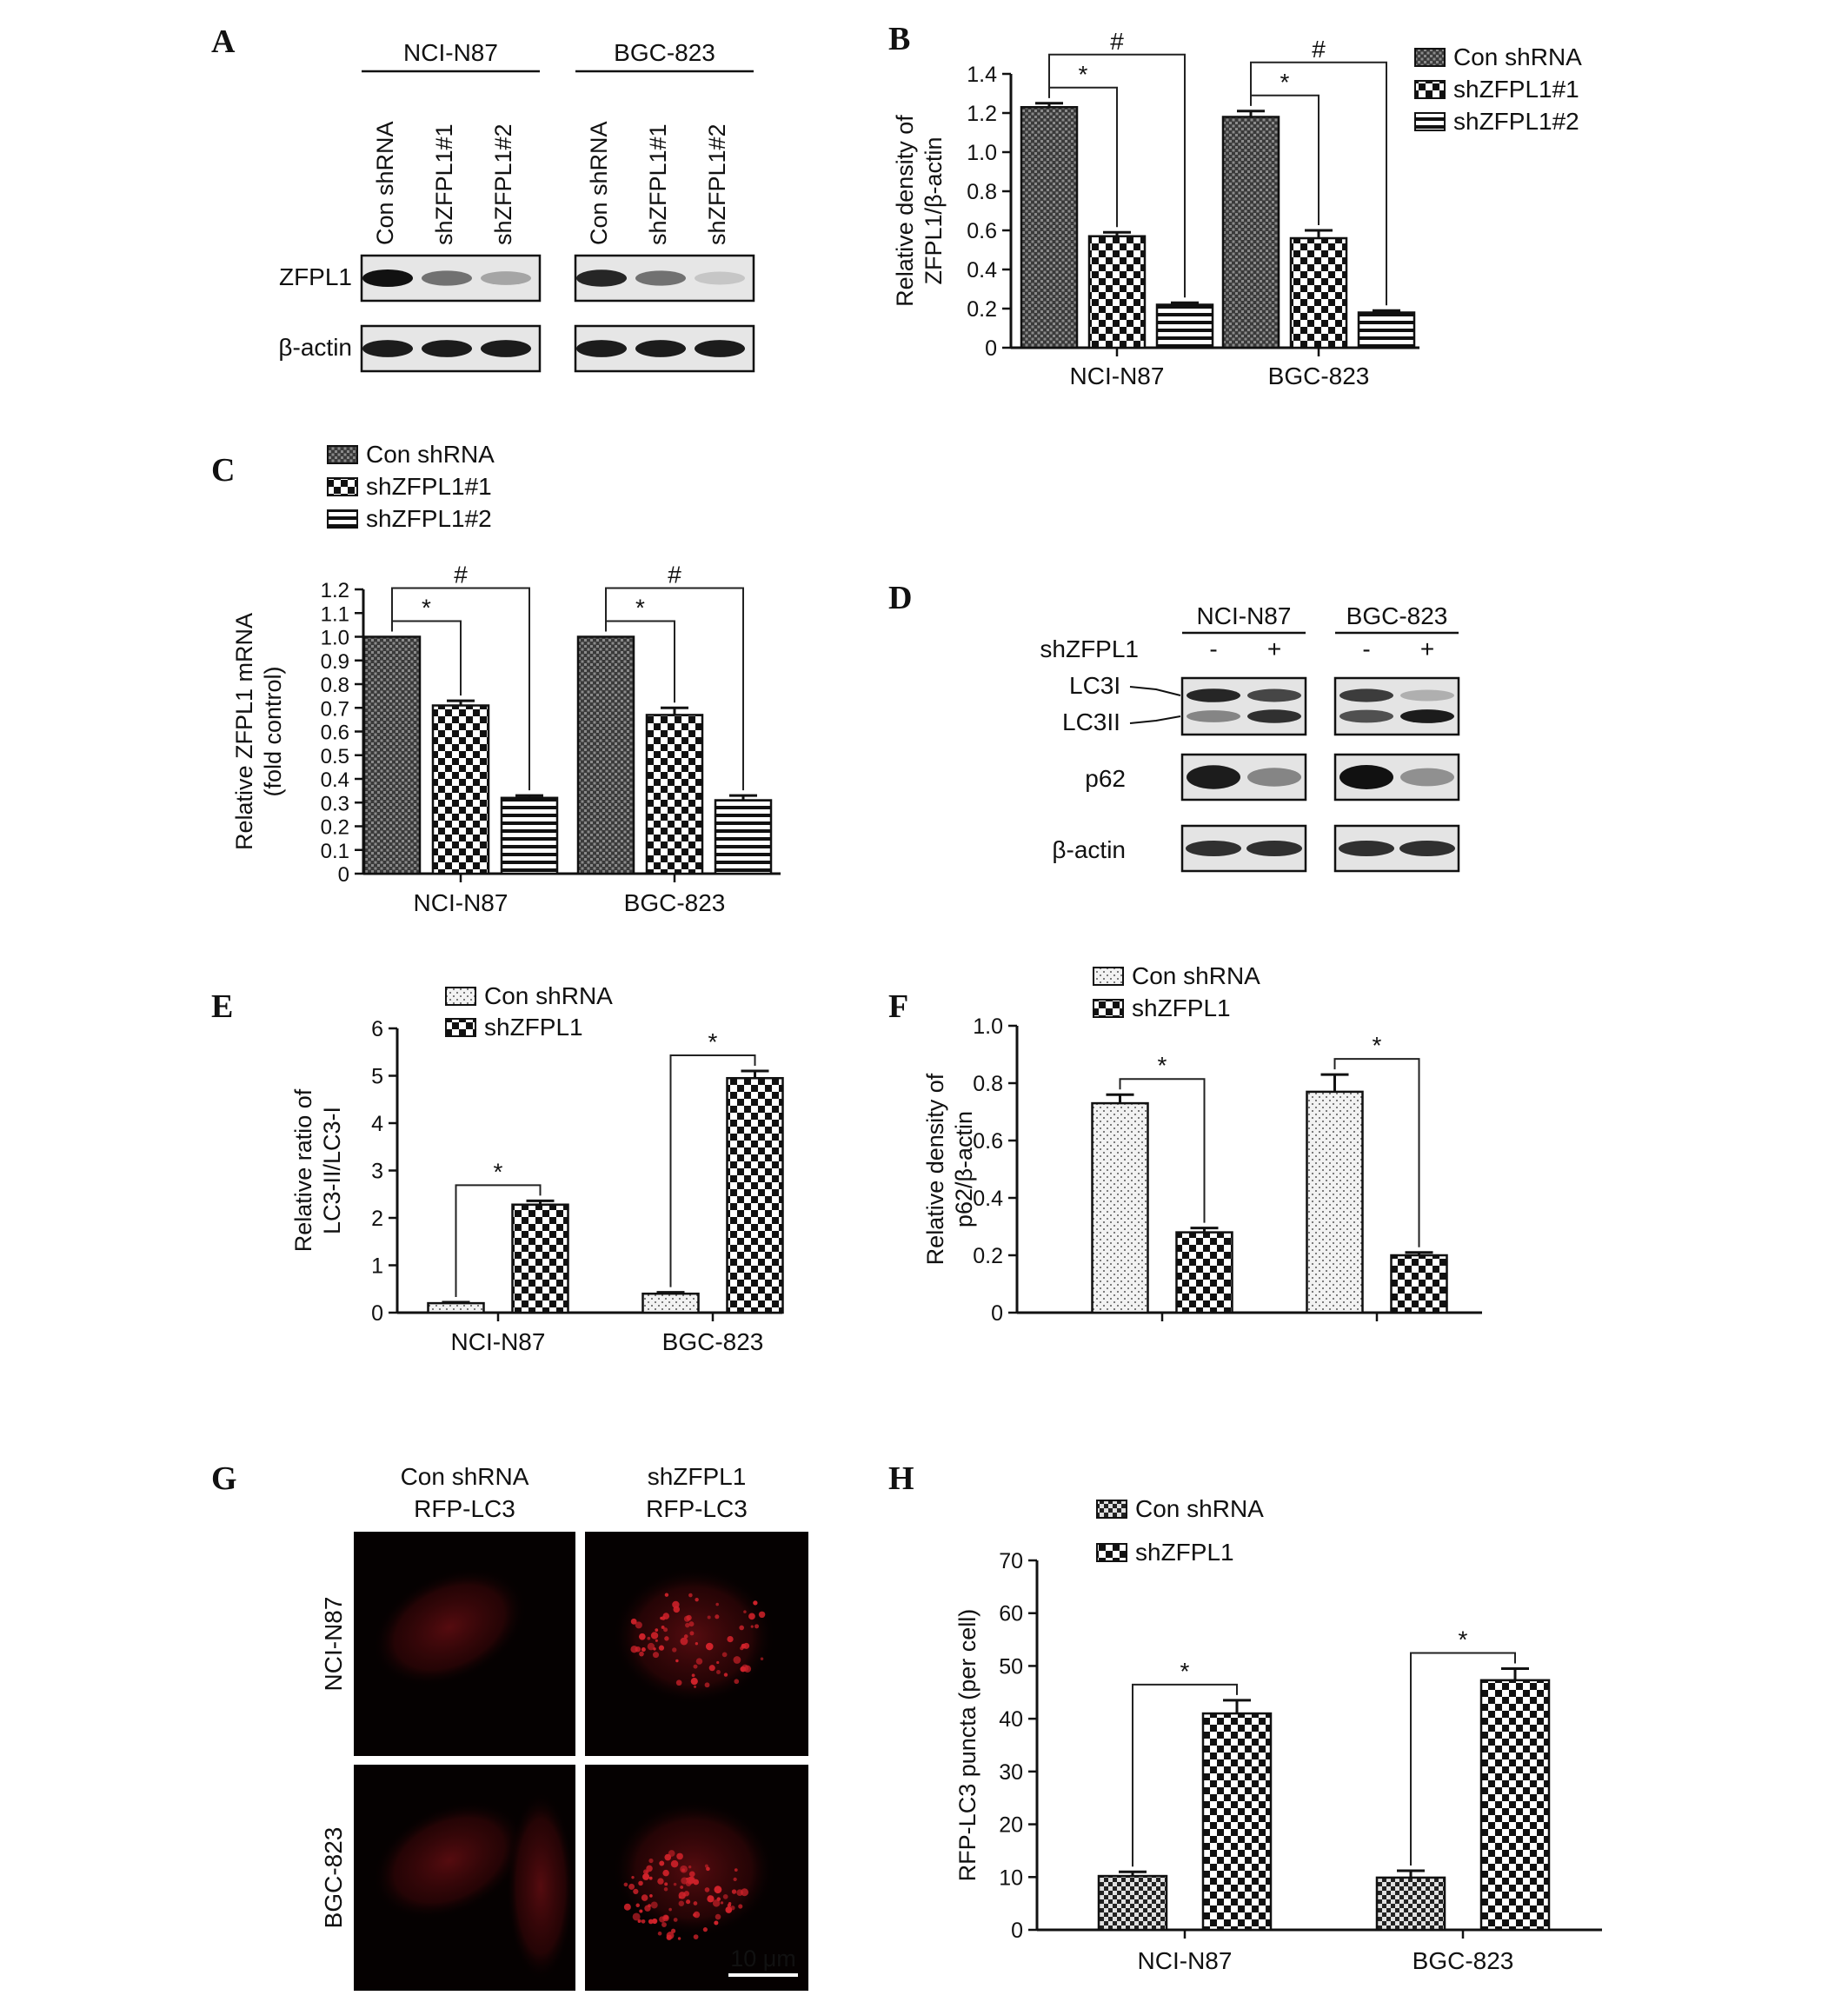 This screenshot has height=2002, width=1848. Describe the element at coordinates (1011, 1878) in the screenshot. I see `y-tick-label: 10` at that location.